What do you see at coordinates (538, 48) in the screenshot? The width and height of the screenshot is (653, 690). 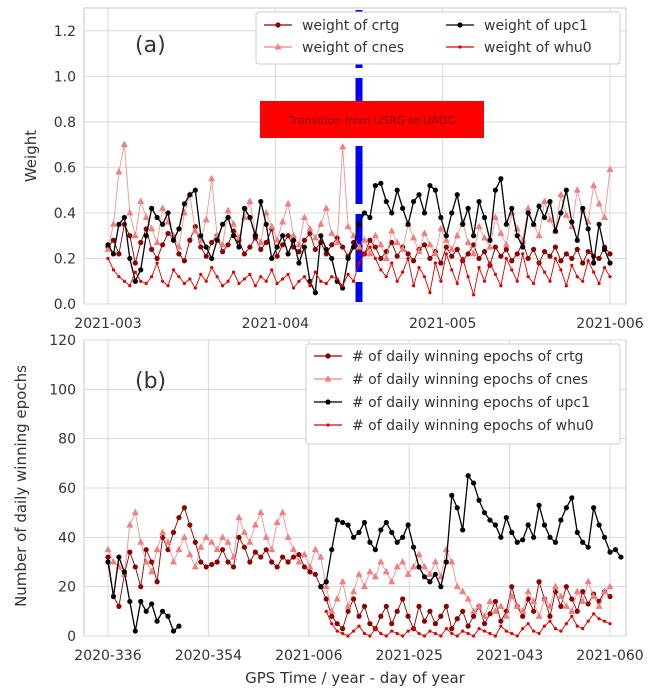 I see `legend-label: weight of whu0` at bounding box center [538, 48].